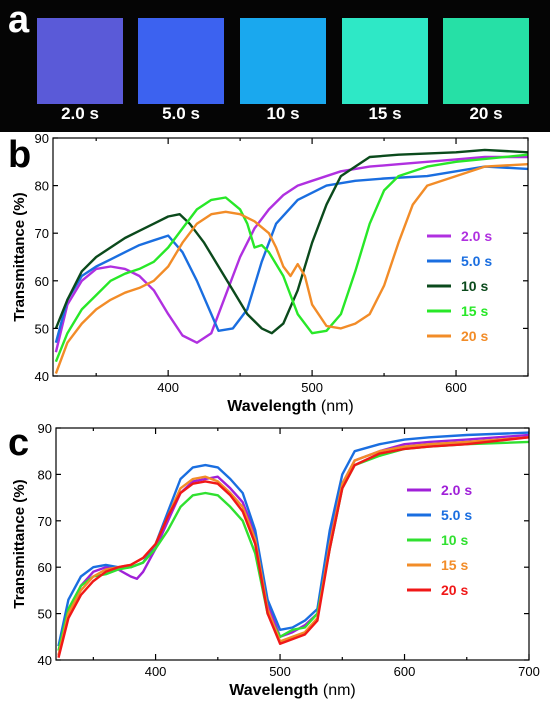 This screenshot has width=550, height=705. What do you see at coordinates (486, 113) in the screenshot?
I see `sample-label: 20 s` at bounding box center [486, 113].